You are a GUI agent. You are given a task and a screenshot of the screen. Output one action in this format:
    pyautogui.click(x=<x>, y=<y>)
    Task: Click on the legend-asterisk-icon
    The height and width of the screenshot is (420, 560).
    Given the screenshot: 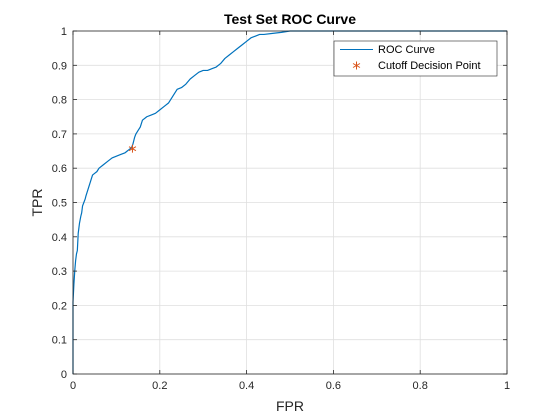 What is the action you would take?
    pyautogui.click(x=356, y=65)
    